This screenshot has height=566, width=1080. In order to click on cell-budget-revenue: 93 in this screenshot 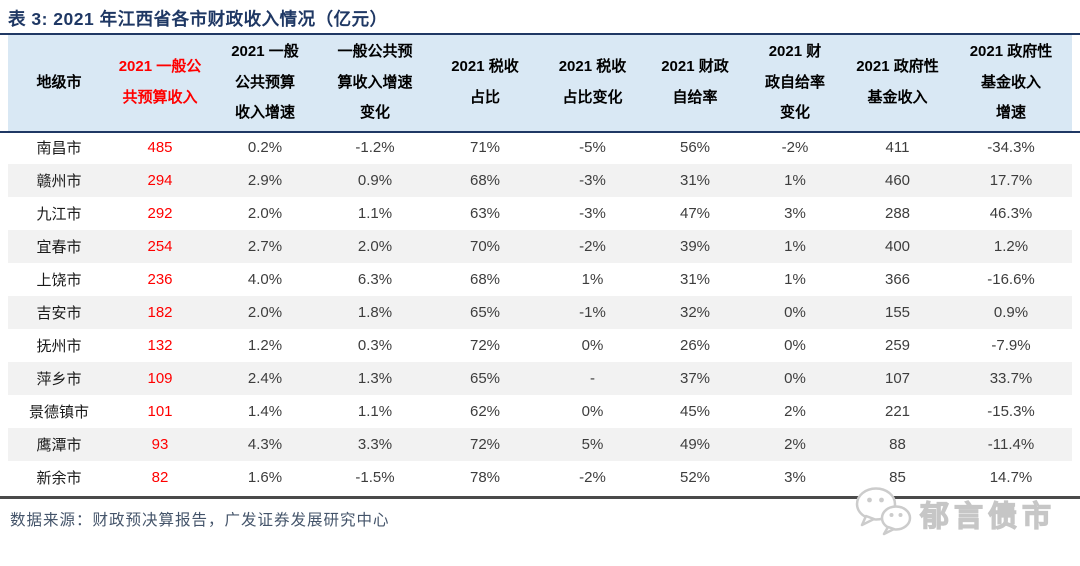, I will do `click(160, 444)`.